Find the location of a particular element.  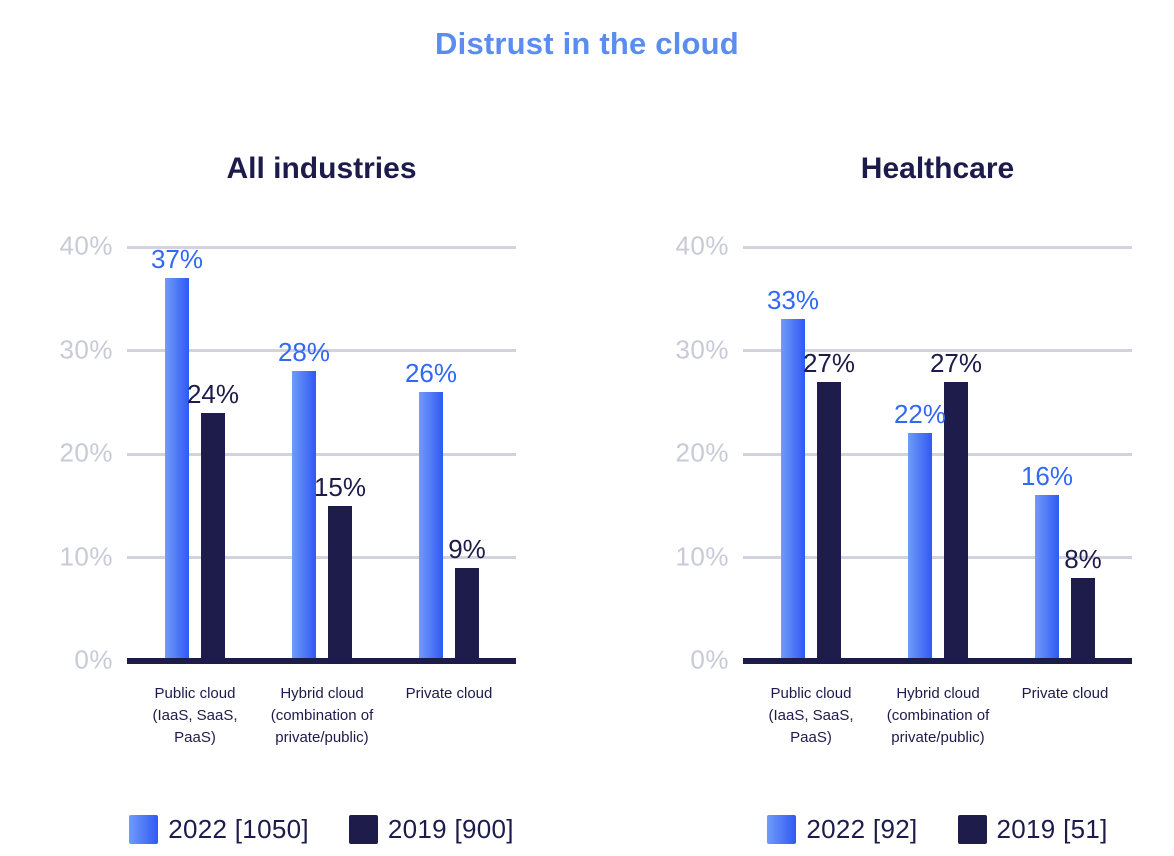

legend-label: 2022 [92] is located at coordinates (862, 829).